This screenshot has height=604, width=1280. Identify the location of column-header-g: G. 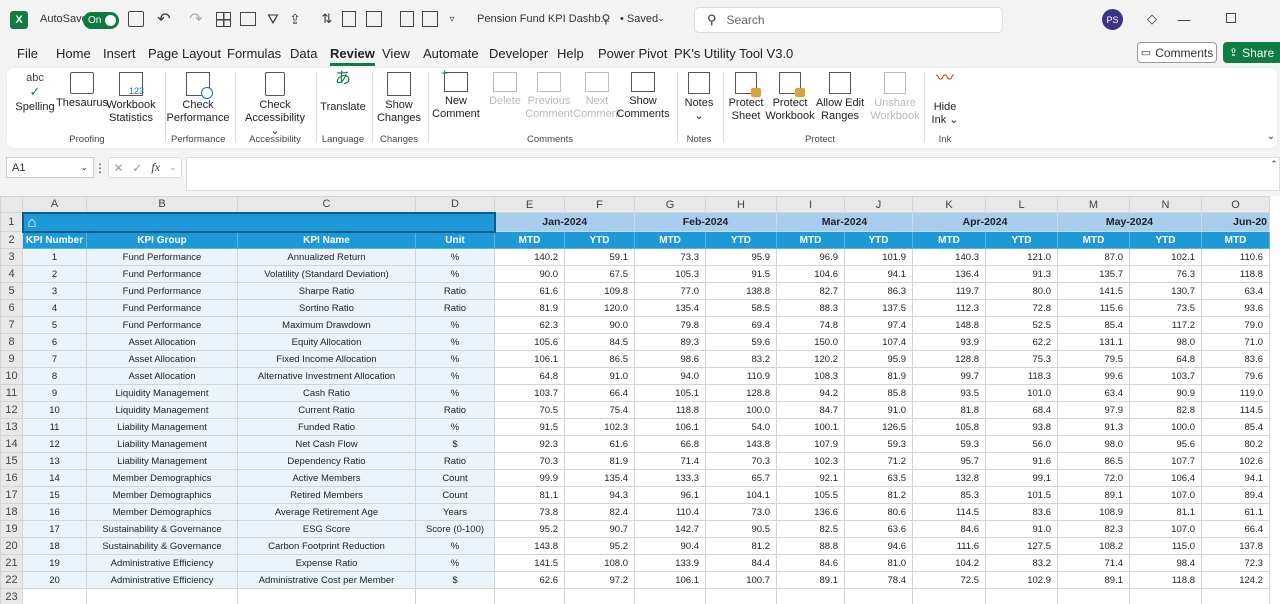
(670, 204).